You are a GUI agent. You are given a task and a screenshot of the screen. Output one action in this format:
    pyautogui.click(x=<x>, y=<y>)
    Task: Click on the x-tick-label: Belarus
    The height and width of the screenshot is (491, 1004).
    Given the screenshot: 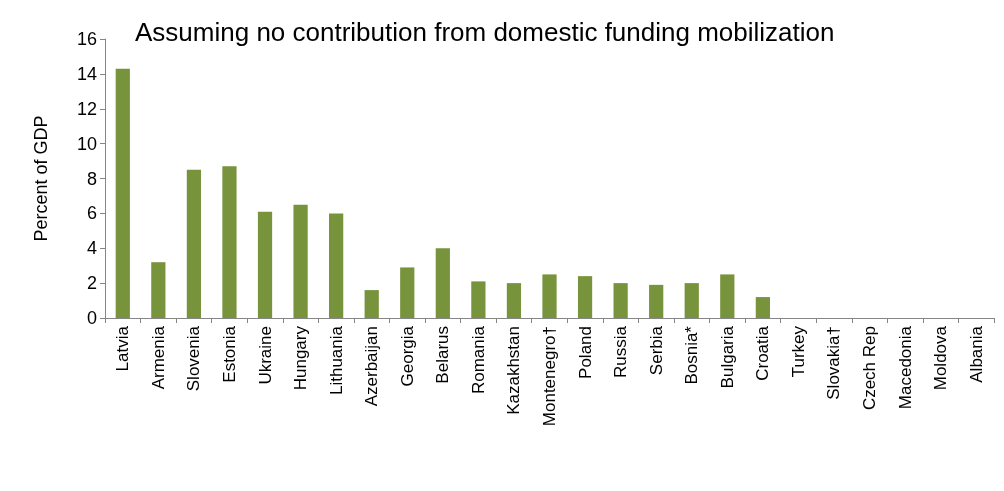 What is the action you would take?
    pyautogui.click(x=443, y=355)
    